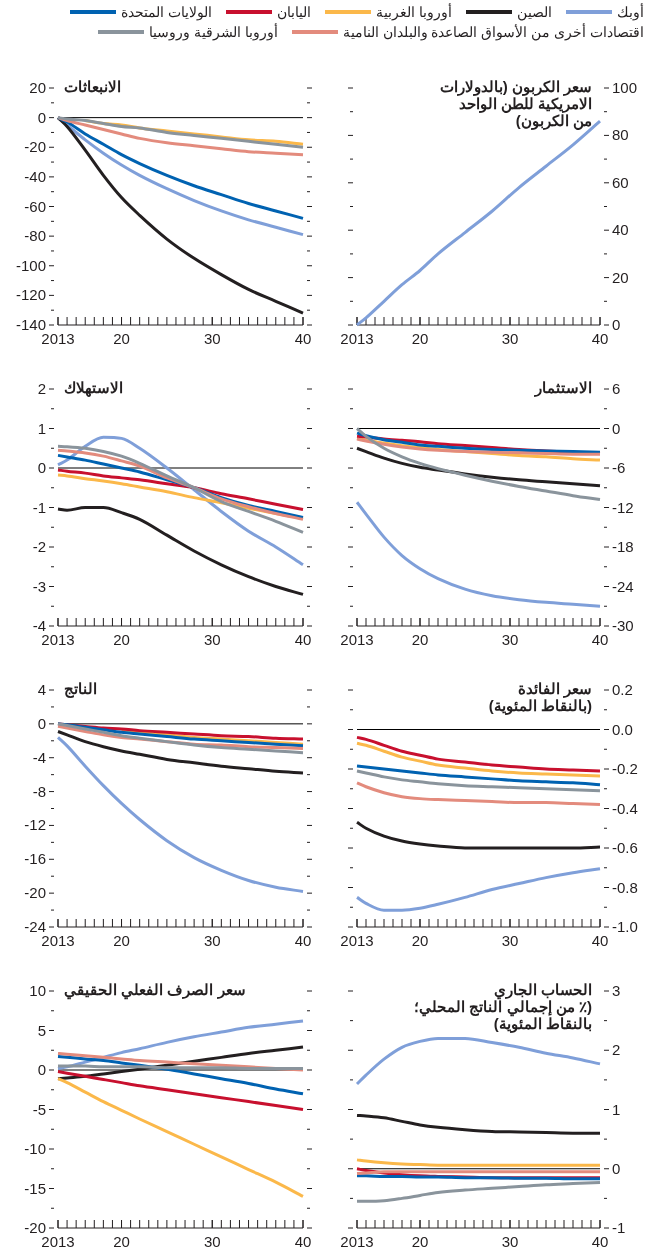 This screenshot has height=1249, width=645. What do you see at coordinates (39, 546) in the screenshot?
I see `y-tick-label: -2` at bounding box center [39, 546].